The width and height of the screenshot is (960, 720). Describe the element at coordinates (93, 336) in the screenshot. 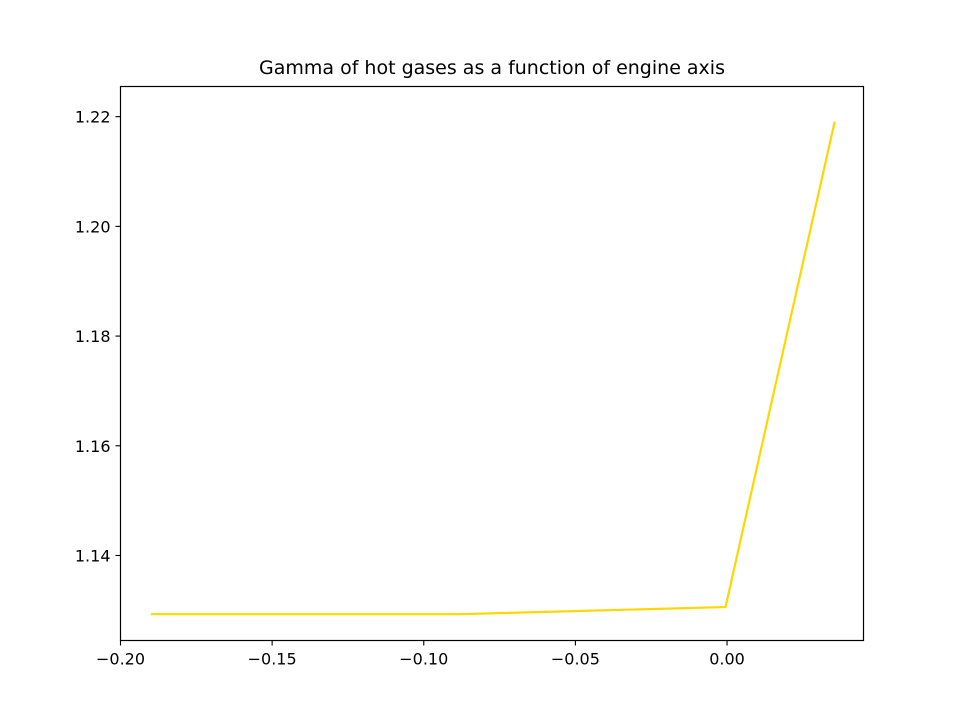

I see `y-tick-label: 1.18` at that location.